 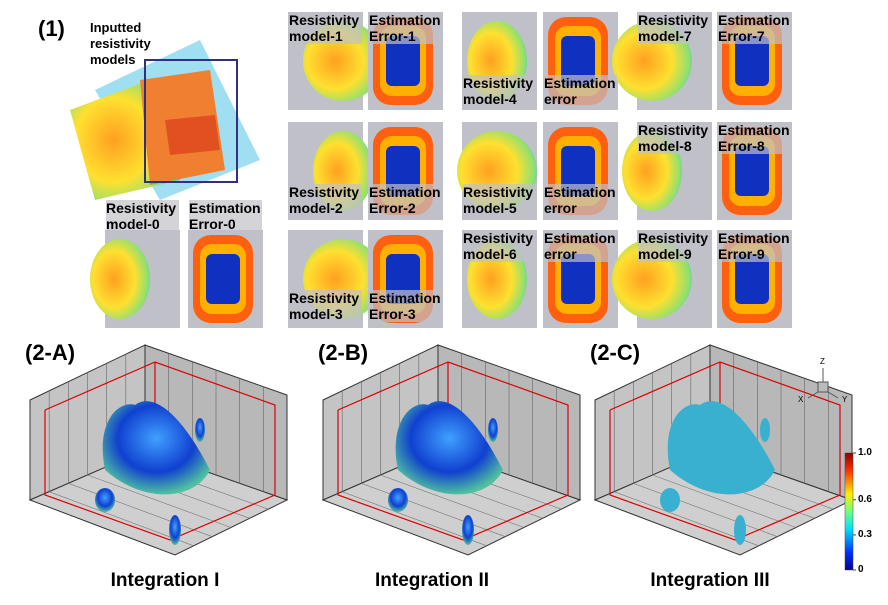 I want to click on tile-label: Estimation Error-9, so click(x=754, y=246).